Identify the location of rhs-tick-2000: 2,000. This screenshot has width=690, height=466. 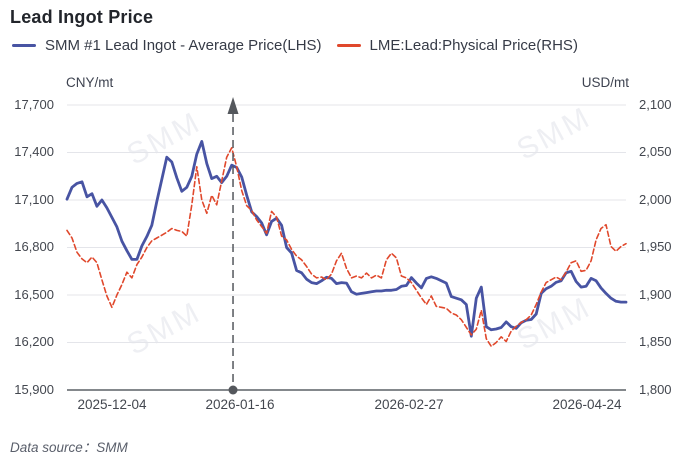
(655, 199).